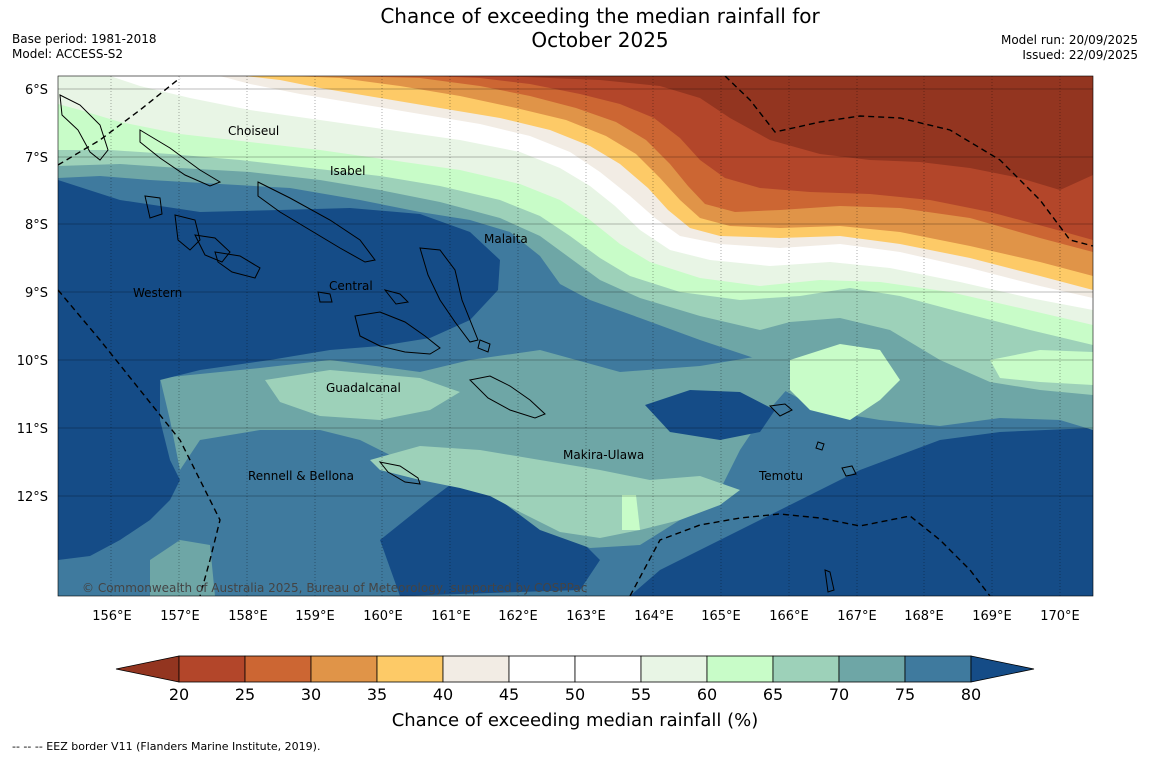  I want to click on colorbar-tick-label: 70, so click(839, 694).